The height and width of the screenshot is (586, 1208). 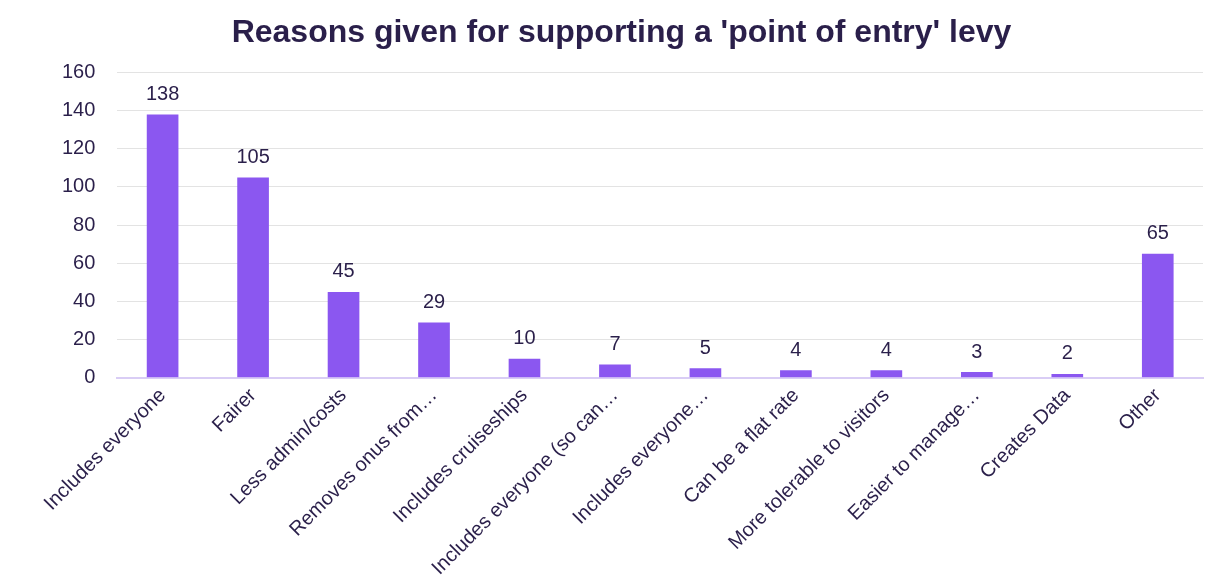 What do you see at coordinates (78, 109) in the screenshot?
I see `y-tick-label: 140` at bounding box center [78, 109].